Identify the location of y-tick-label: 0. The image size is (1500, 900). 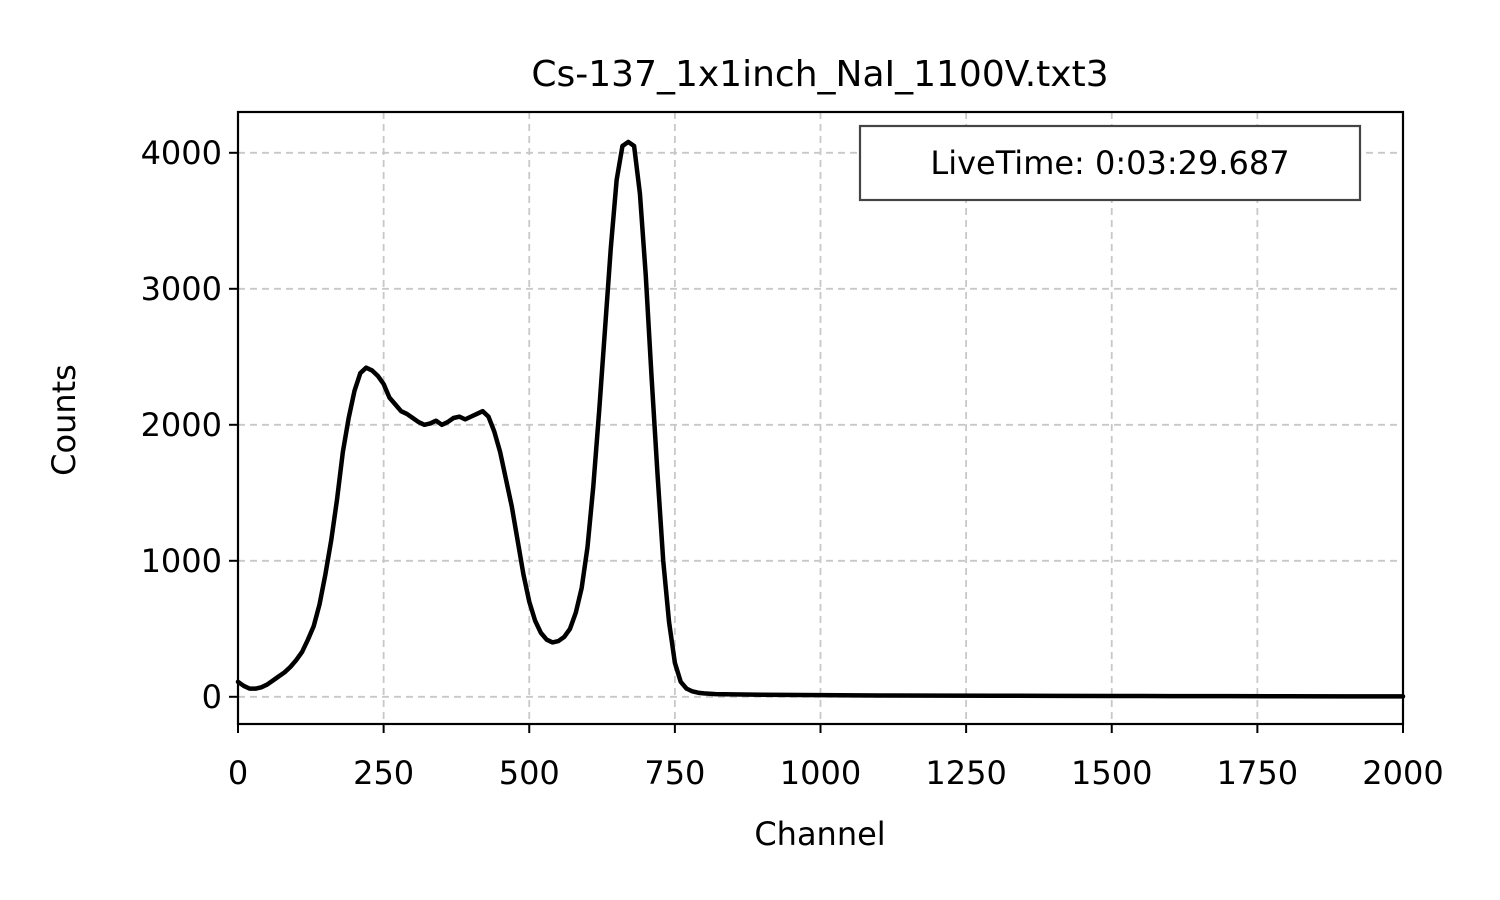
(212, 697).